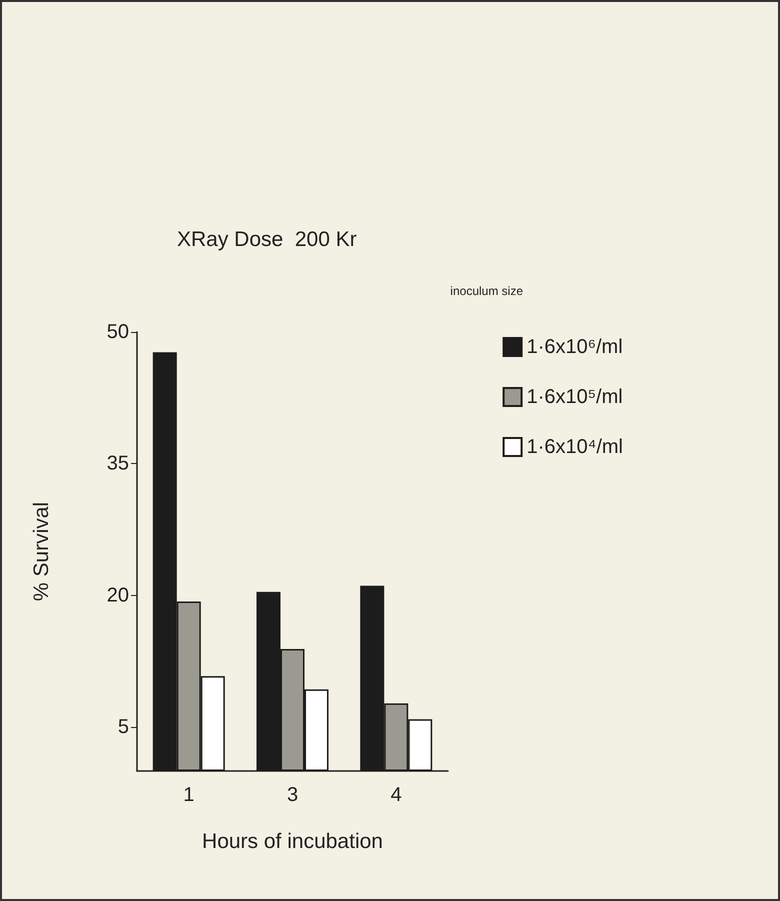 Image resolution: width=780 pixels, height=901 pixels. I want to click on y-axis-title: % Survival, so click(41, 552).